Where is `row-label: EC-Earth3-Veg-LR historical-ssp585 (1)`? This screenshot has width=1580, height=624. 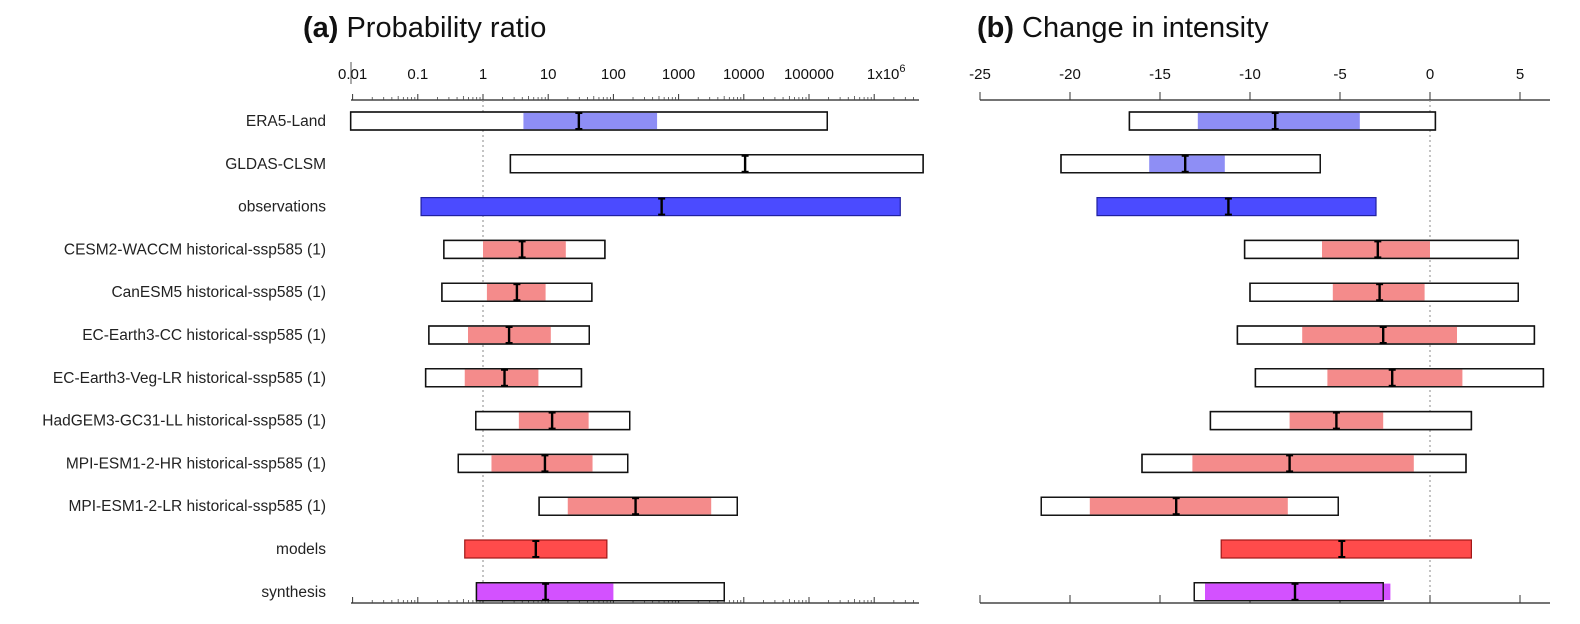 row-label: EC-Earth3-Veg-LR historical-ssp585 (1) is located at coordinates (189, 378).